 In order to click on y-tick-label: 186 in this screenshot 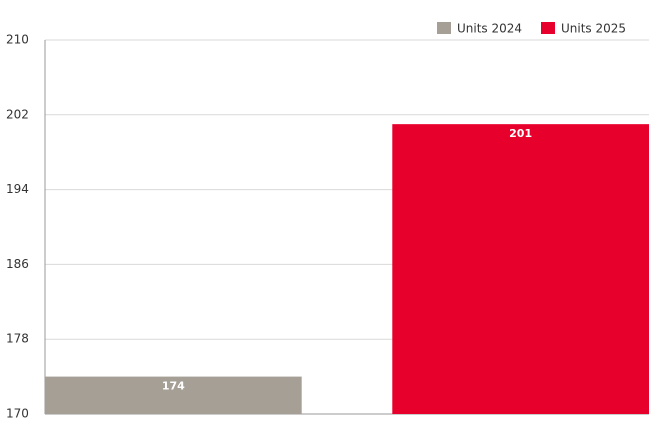, I will do `click(17, 264)`.